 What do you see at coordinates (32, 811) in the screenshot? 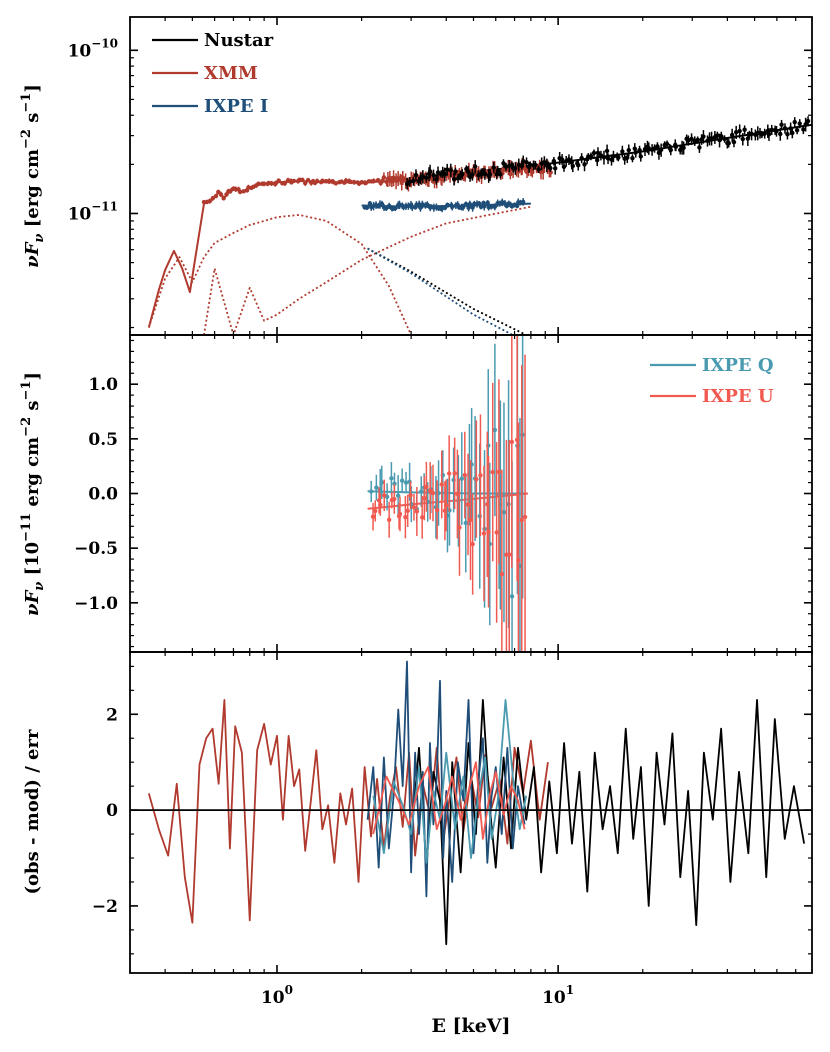
I see `y-axis-label-bottom: (obs - mod) / err` at bounding box center [32, 811].